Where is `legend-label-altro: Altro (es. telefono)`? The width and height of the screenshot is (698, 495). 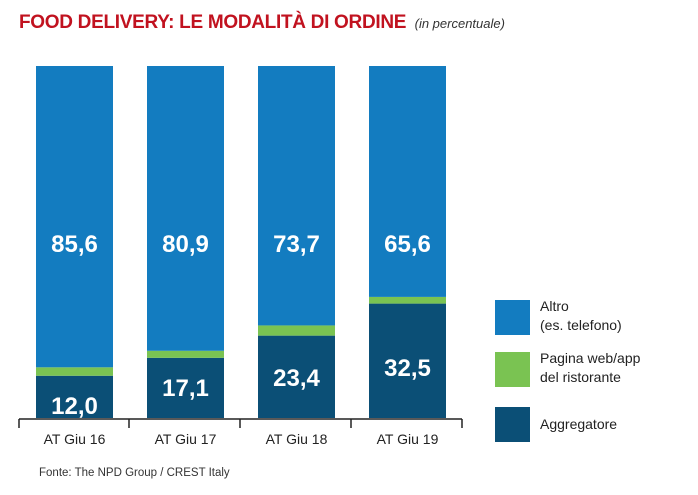
legend-label-altro: Altro (es. telefono) is located at coordinates (581, 315).